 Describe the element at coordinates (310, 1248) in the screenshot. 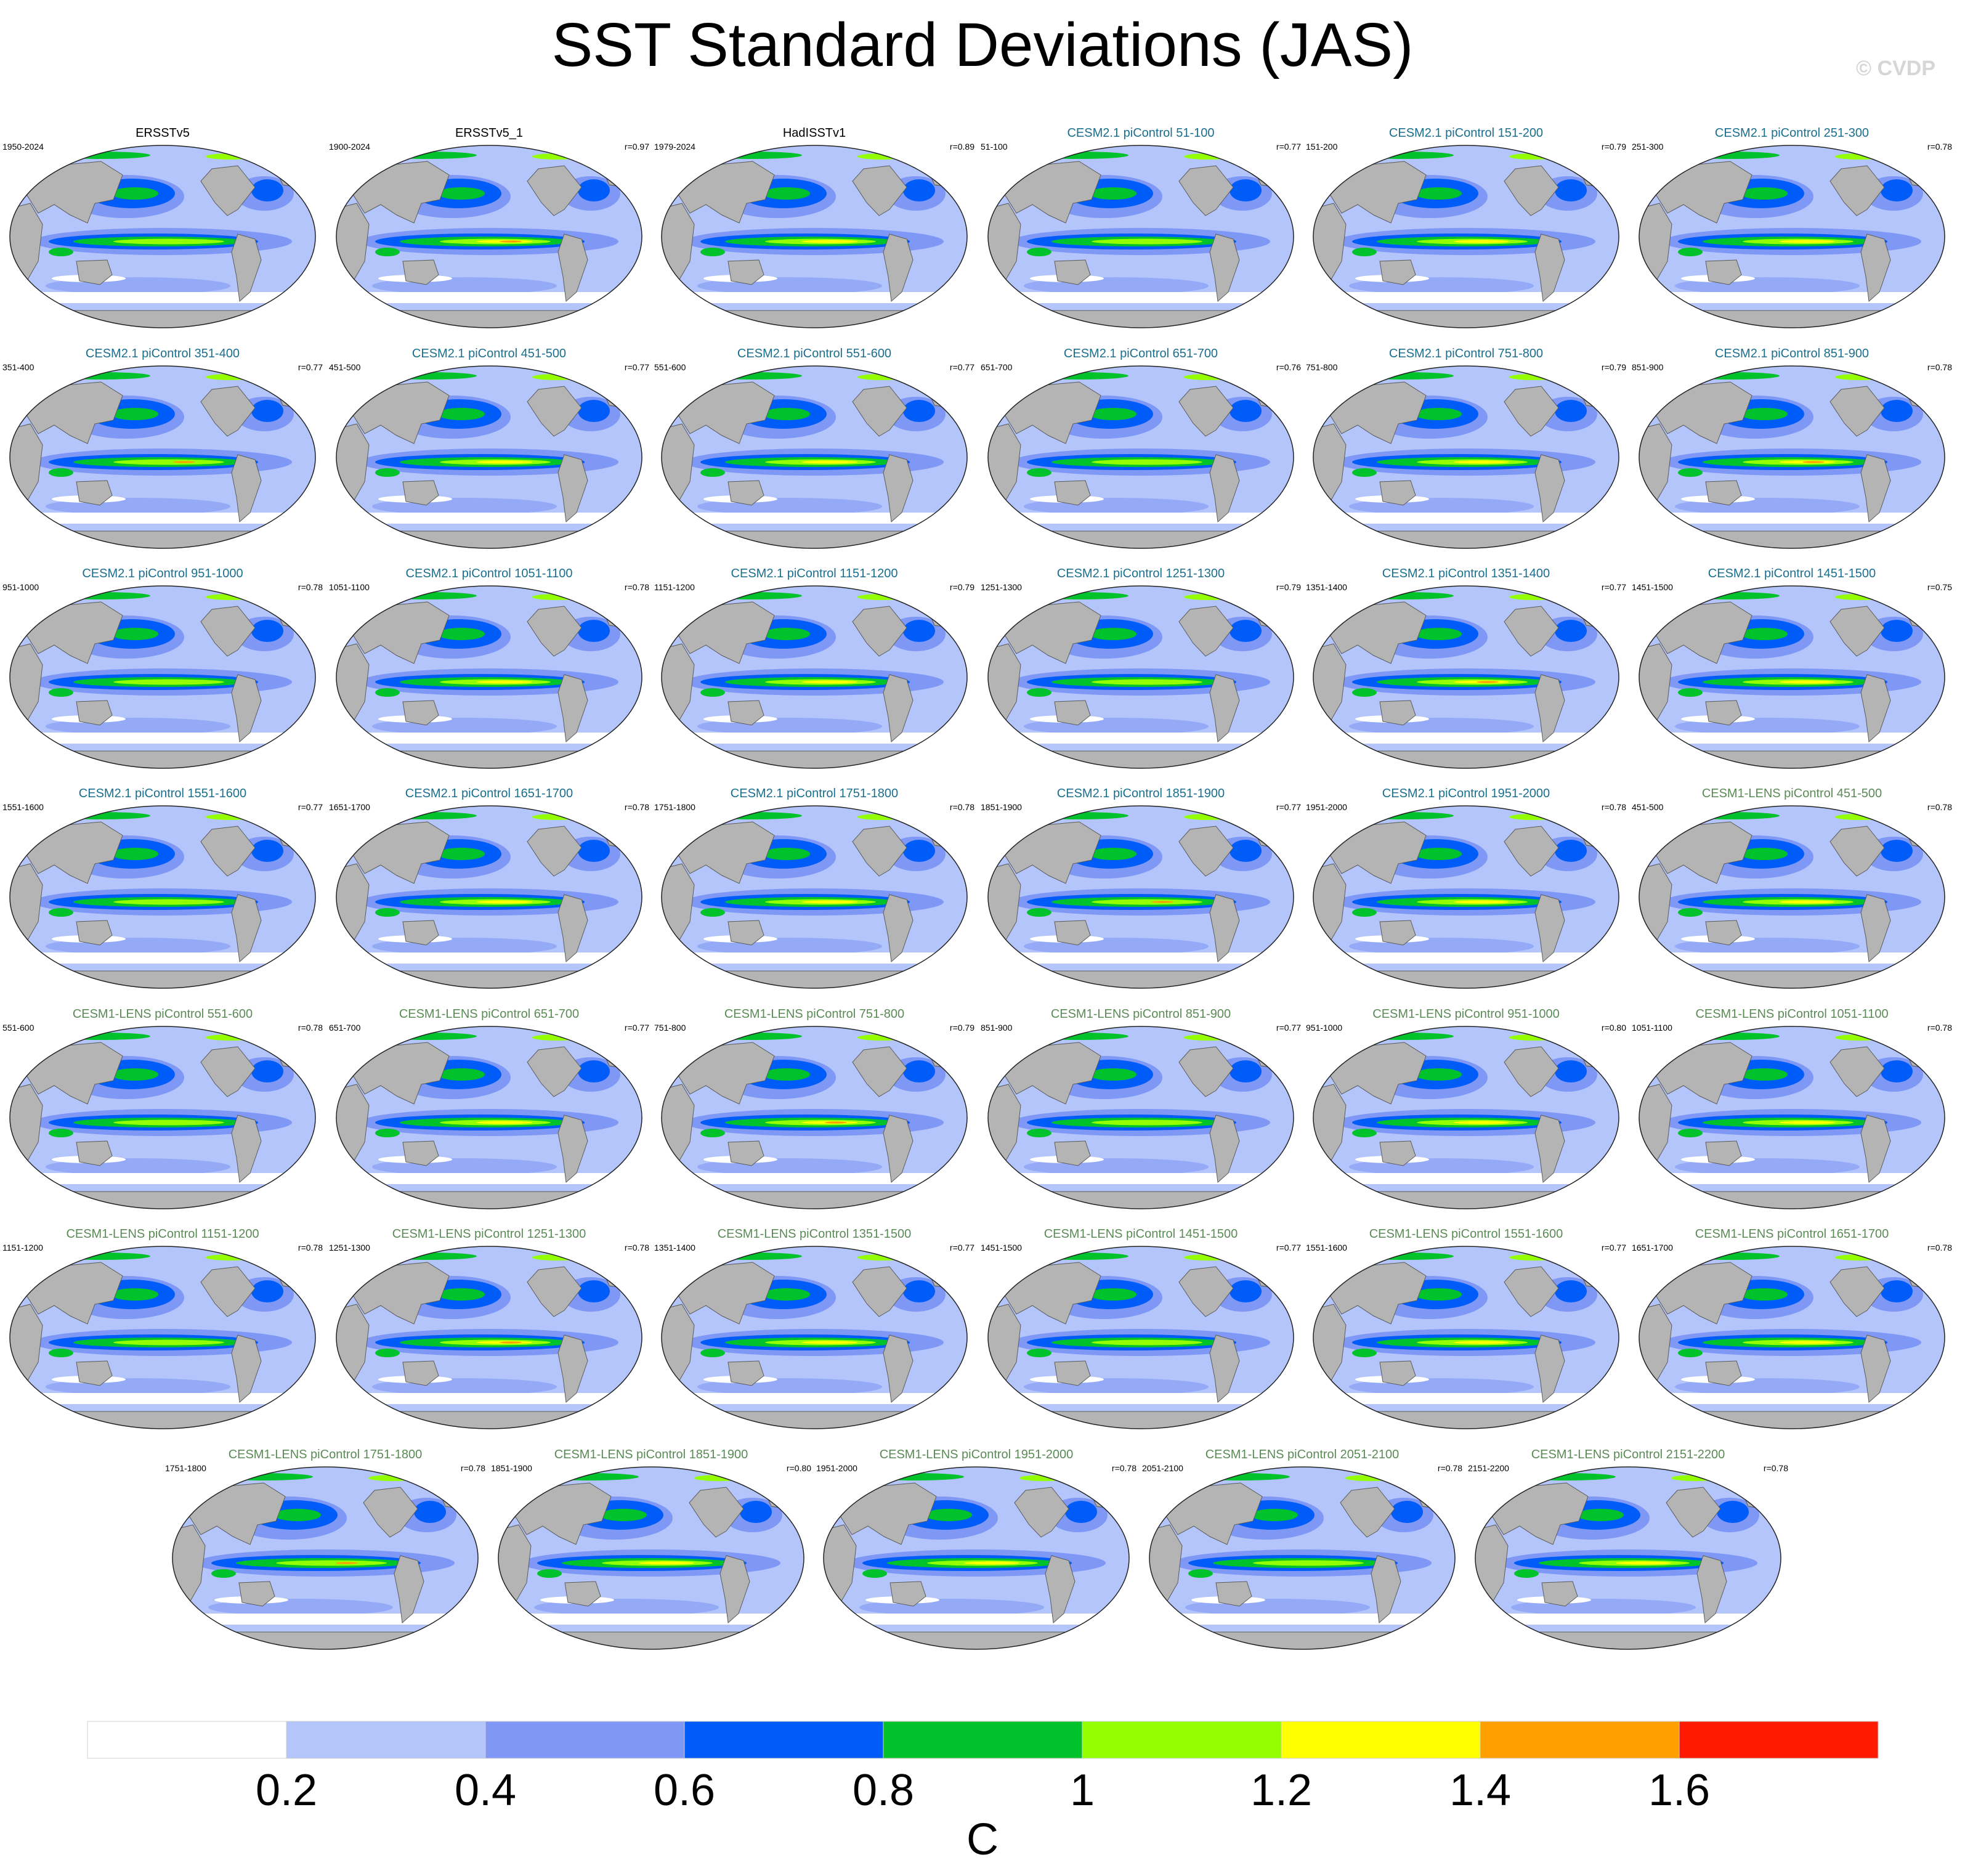

I see `panel-pattern-correlation: r=0.78` at that location.